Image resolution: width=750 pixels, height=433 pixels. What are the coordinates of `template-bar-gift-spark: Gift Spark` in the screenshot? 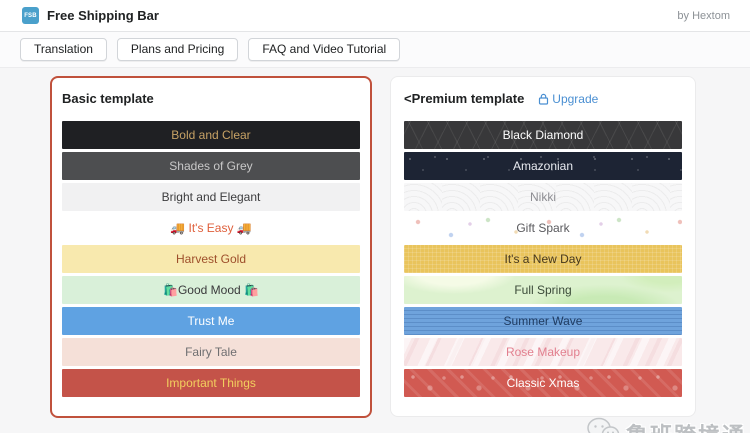 It's located at (543, 228).